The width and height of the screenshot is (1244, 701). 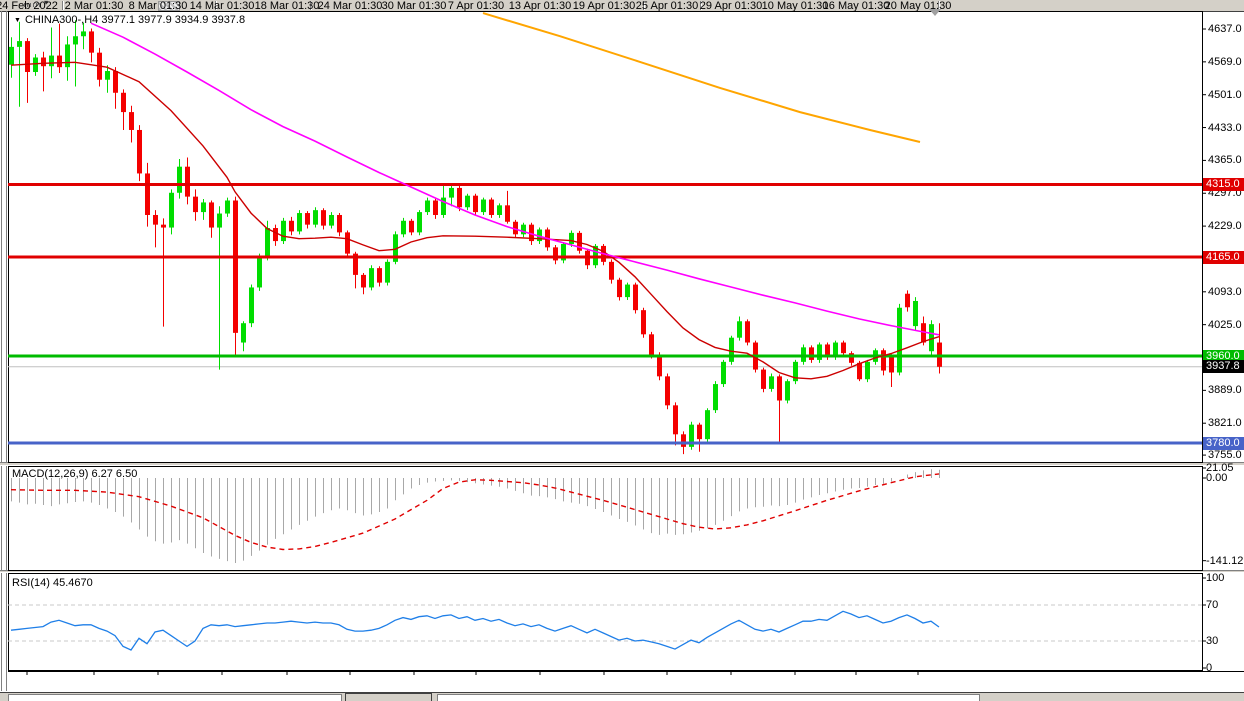 What do you see at coordinates (605, 622) in the screenshot?
I see `rsi-panel-frame` at bounding box center [605, 622].